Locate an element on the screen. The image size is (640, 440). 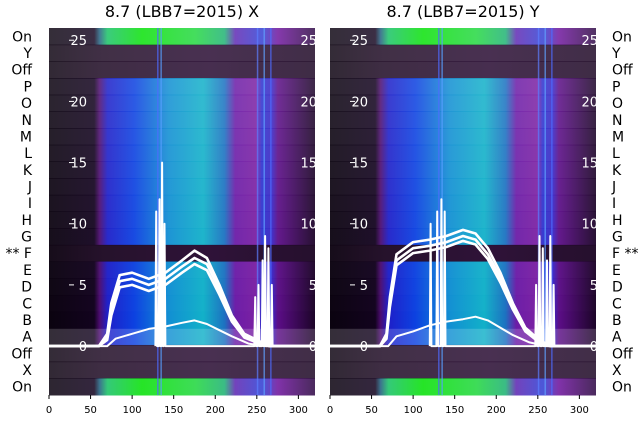
y-tick-label: 15 is located at coordinates (78, 164).